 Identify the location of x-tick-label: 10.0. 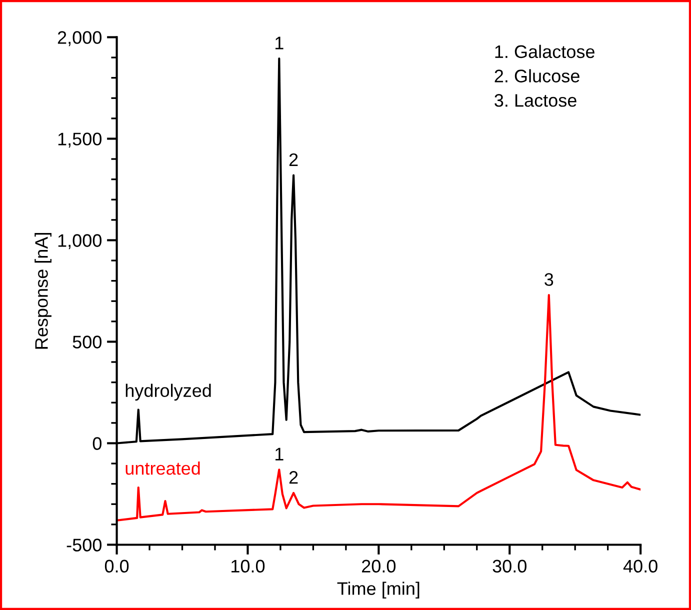
(248, 566).